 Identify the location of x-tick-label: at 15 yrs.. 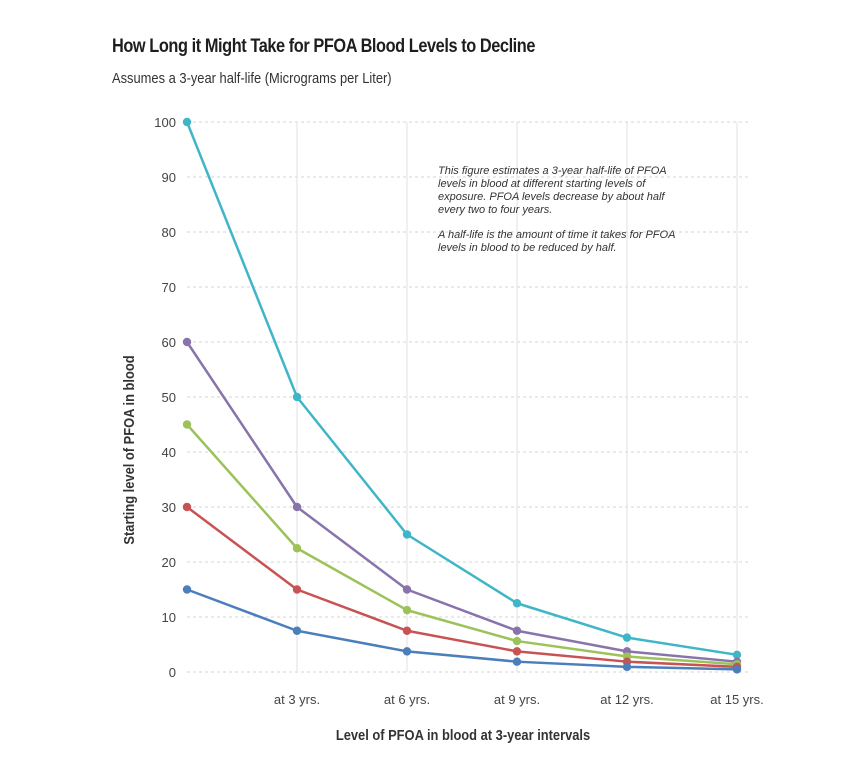
(736, 699).